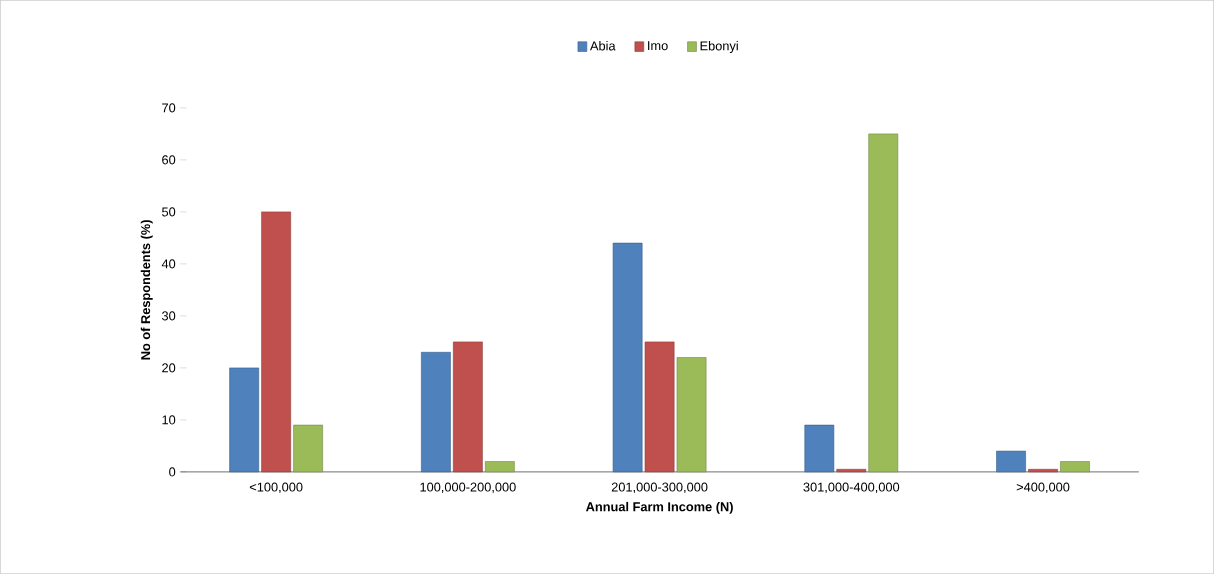 The height and width of the screenshot is (574, 1214). What do you see at coordinates (1043, 488) in the screenshot?
I see `x-tick-label: >400,000` at bounding box center [1043, 488].